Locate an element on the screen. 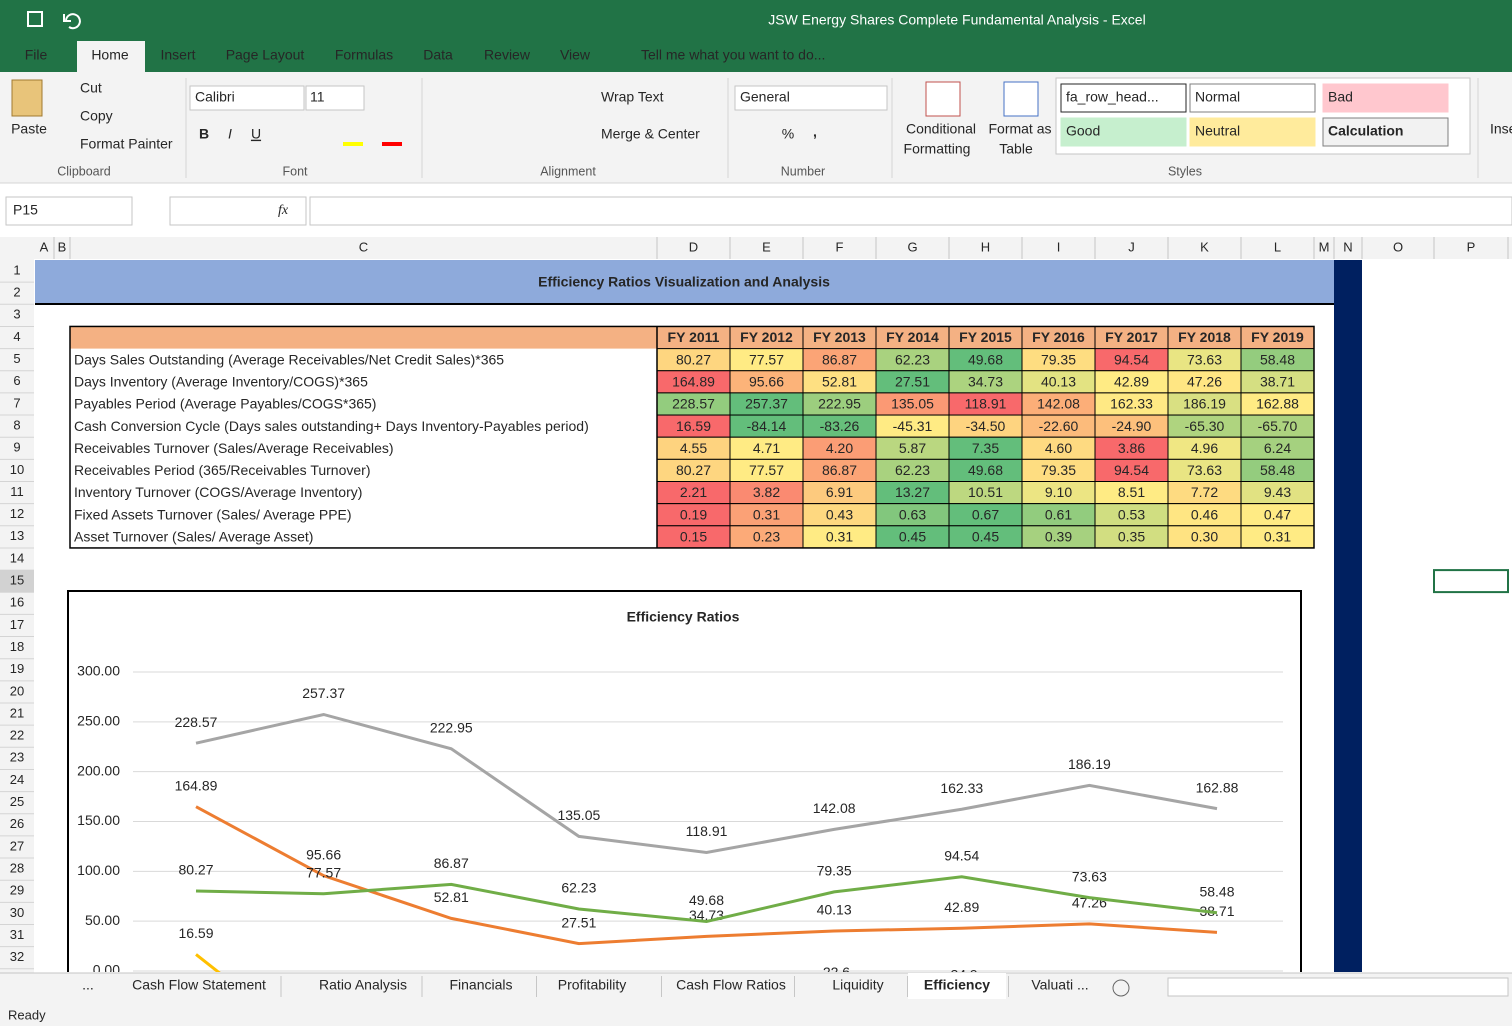 This screenshot has height=1026, width=1512. font-name: Calibri is located at coordinates (215, 97).